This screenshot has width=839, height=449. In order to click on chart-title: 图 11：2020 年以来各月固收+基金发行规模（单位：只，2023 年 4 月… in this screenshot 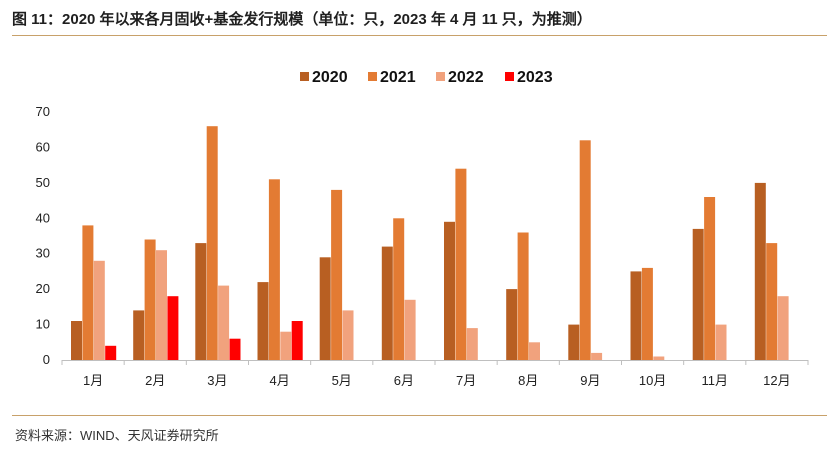, I will do `click(302, 19)`.